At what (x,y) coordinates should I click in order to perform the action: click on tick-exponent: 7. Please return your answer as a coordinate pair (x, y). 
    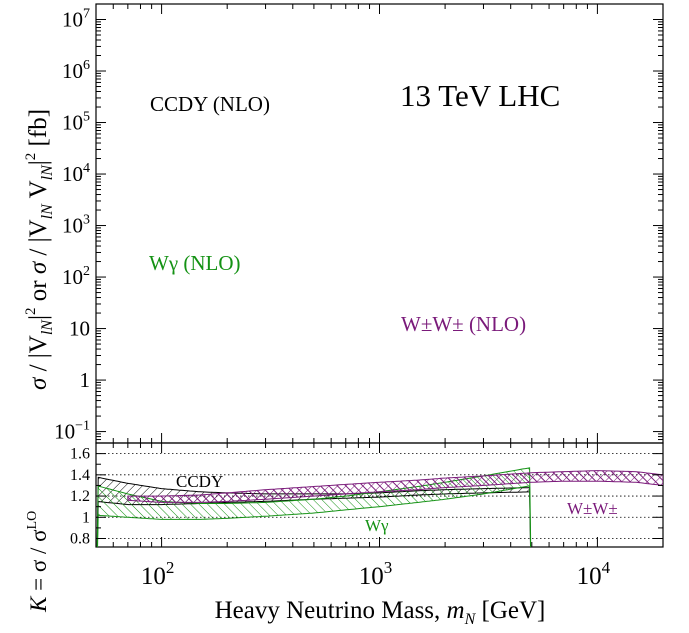
    Looking at the image, I should click on (86, 14).